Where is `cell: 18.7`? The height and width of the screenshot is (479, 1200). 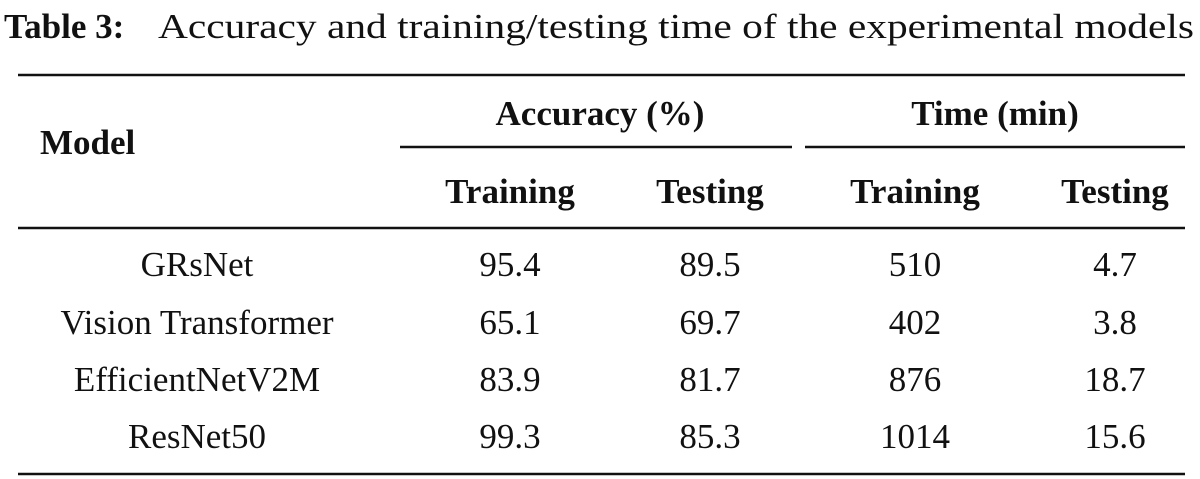
cell: 18.7 is located at coordinates (1114, 379).